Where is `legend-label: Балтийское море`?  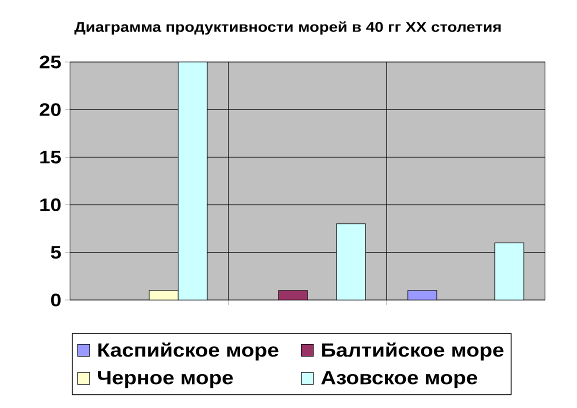 legend-label: Балтийское море is located at coordinates (413, 351).